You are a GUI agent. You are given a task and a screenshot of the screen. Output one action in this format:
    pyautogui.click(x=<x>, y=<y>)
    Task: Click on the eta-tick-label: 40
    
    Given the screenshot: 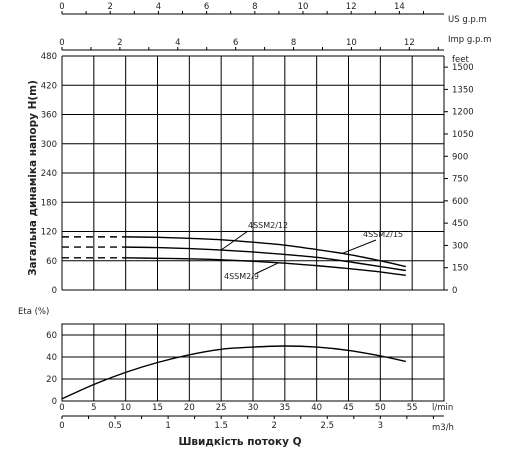 What is the action you would take?
    pyautogui.click(x=51, y=358)
    